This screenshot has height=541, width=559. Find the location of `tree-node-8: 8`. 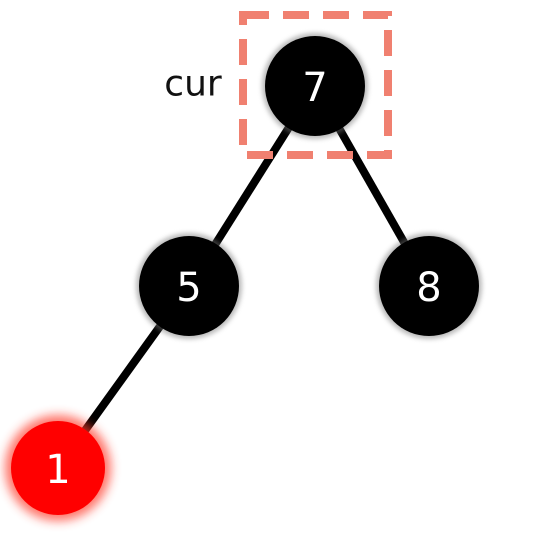

tree-node-8: 8 is located at coordinates (429, 286).